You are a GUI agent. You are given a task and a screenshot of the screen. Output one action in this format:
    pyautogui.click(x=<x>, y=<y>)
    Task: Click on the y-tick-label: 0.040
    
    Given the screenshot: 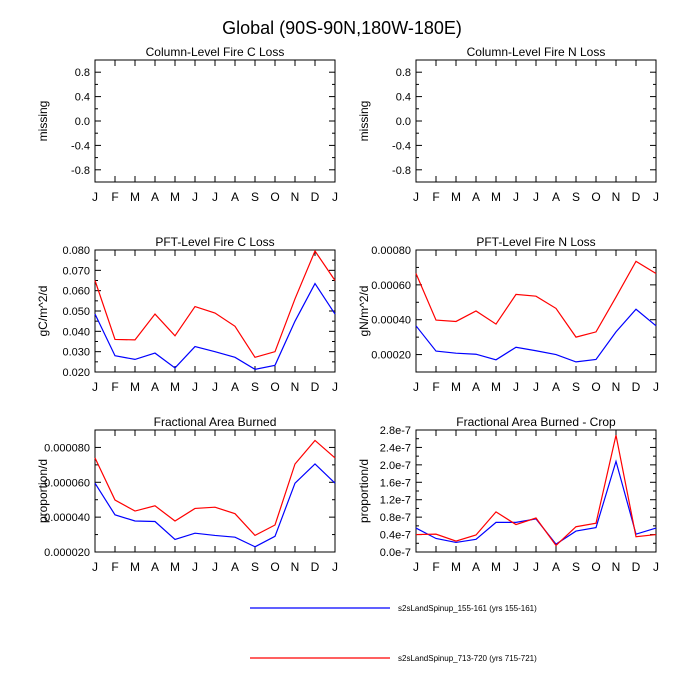 What is the action you would take?
    pyautogui.click(x=76, y=332)
    